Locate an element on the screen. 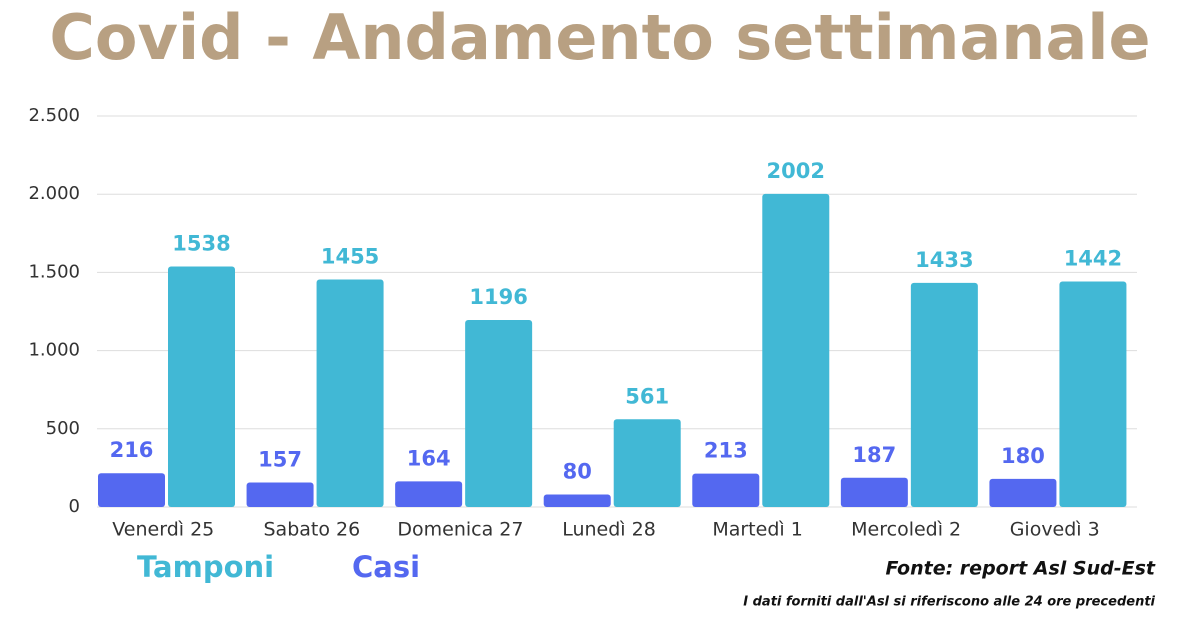 This screenshot has height=634, width=1200. legend-entry: Tamponi is located at coordinates (205, 567).